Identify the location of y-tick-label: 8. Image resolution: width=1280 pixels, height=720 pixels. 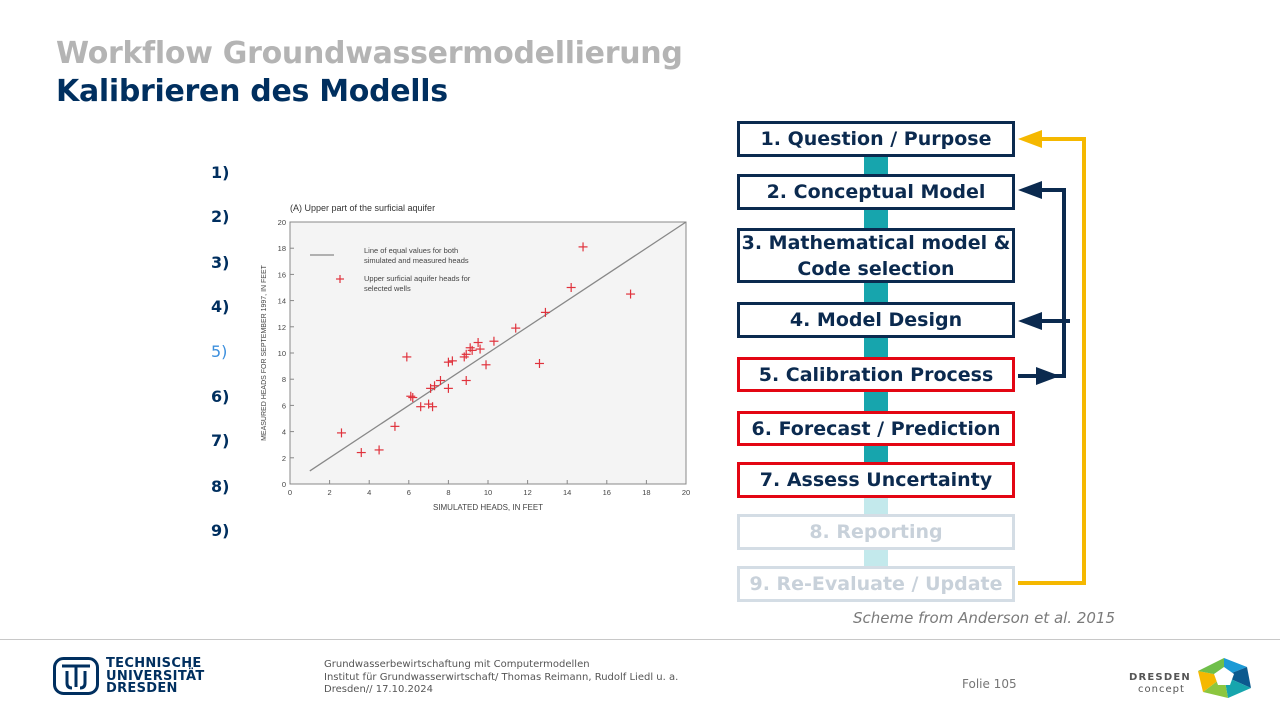
(284, 379).